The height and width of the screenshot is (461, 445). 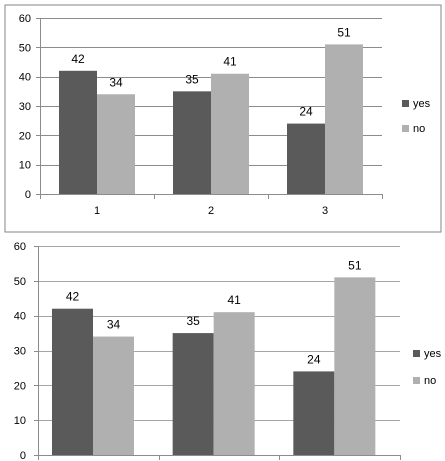 I want to click on x-tick-label: 1, so click(x=97, y=211).